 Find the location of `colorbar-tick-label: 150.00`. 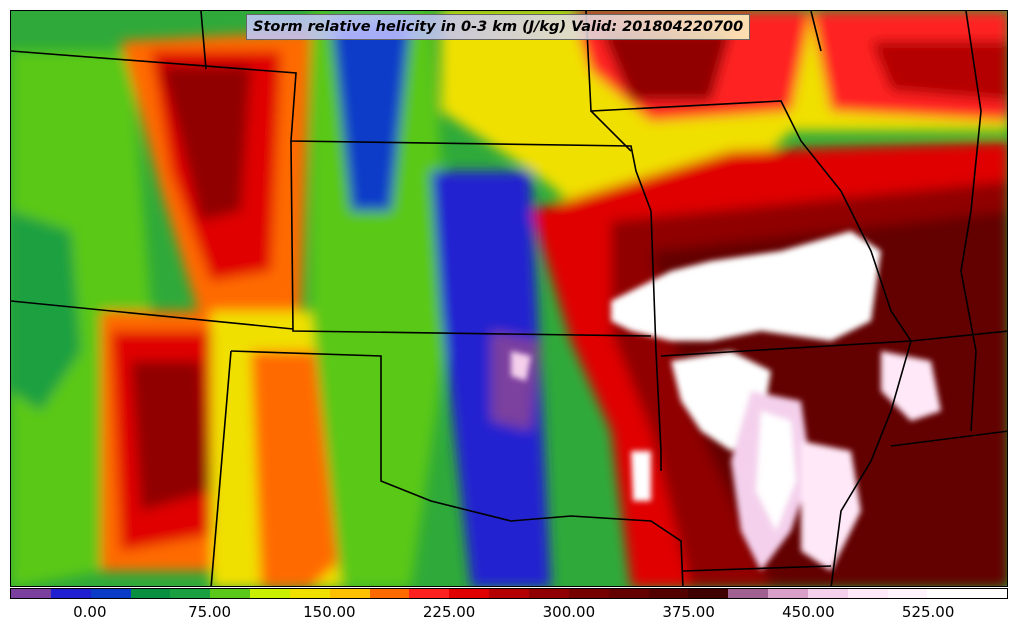

colorbar-tick-label: 150.00 is located at coordinates (329, 612).